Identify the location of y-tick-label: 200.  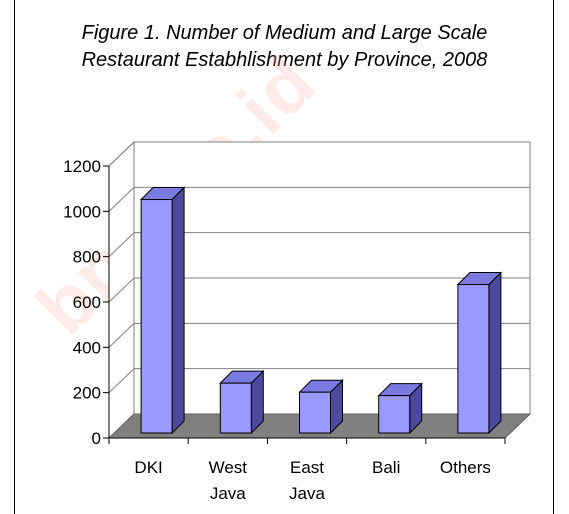
(87, 393).